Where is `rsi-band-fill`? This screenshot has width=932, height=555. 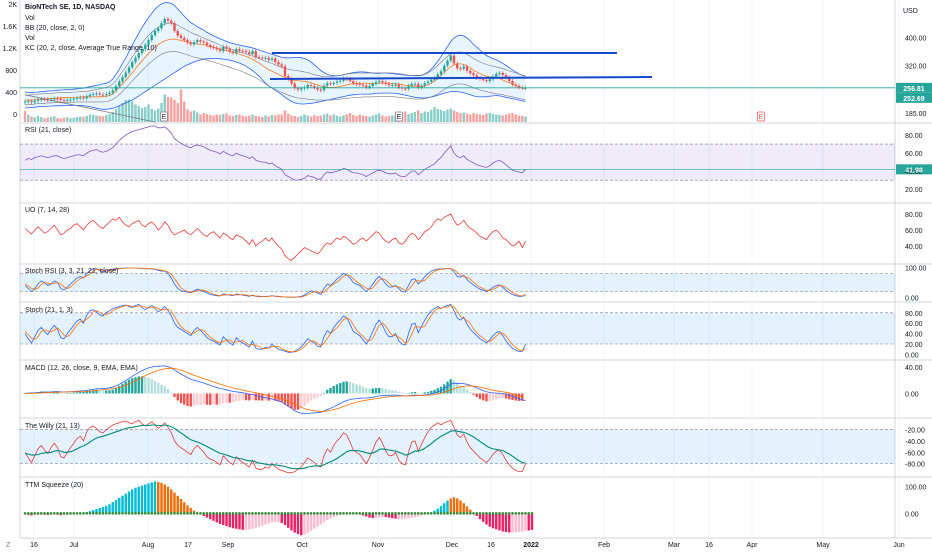
rsi-band-fill is located at coordinates (457, 162).